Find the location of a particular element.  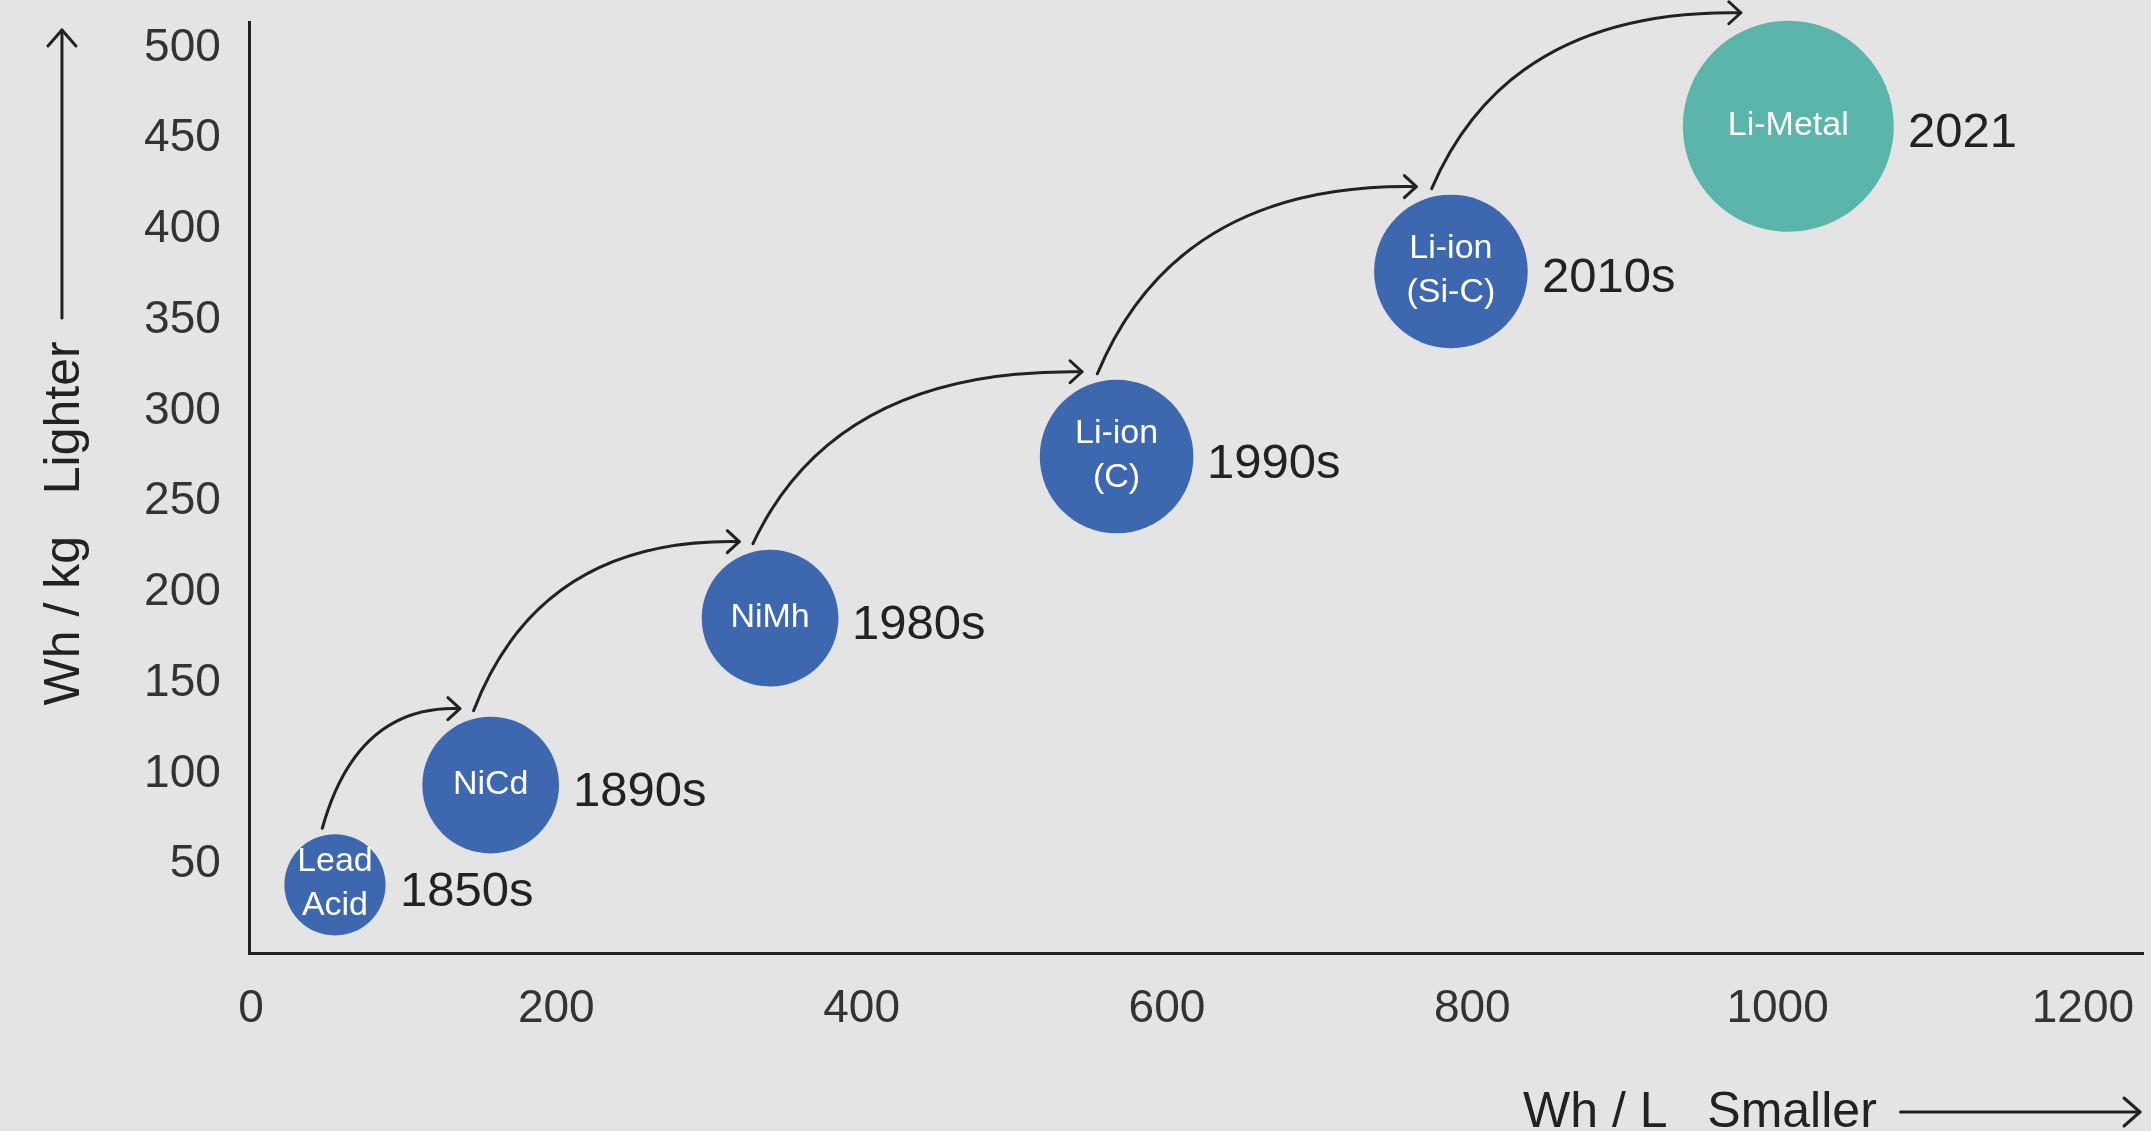

y-tick-label: 350 is located at coordinates (182, 316).